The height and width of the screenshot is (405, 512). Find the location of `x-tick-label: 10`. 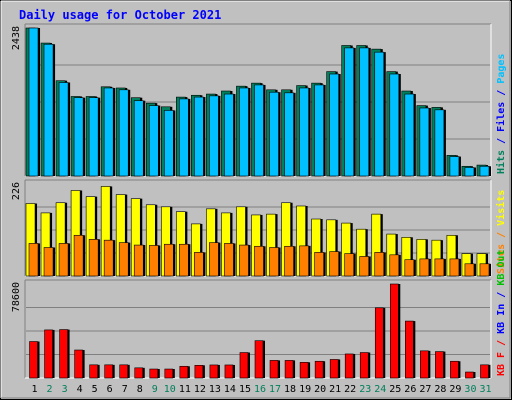

x-tick-label: 10 is located at coordinates (170, 389).